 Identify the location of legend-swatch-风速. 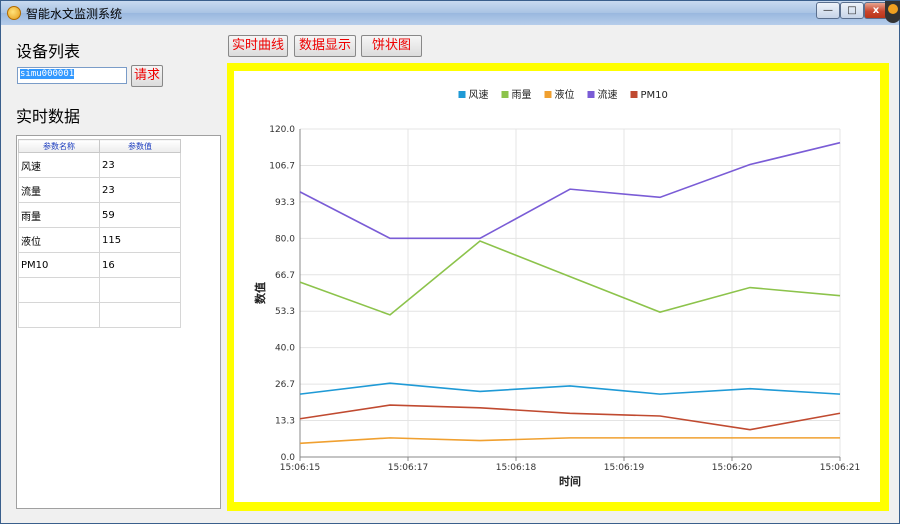
(462, 94).